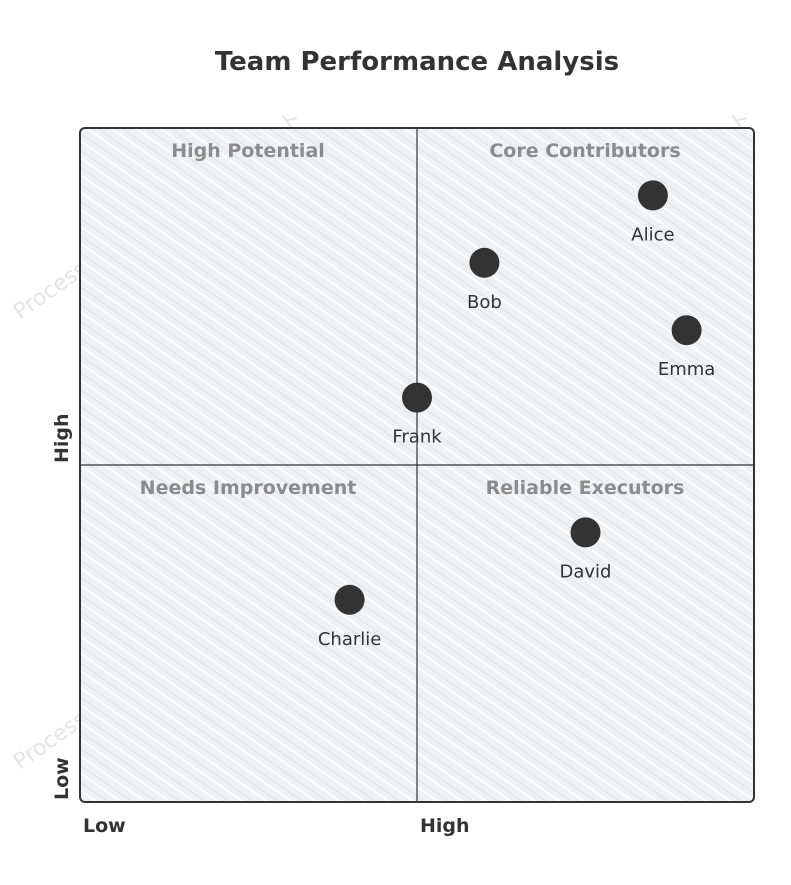  Describe the element at coordinates (104, 826) in the screenshot. I see `x-axis-low-label: Low` at that location.